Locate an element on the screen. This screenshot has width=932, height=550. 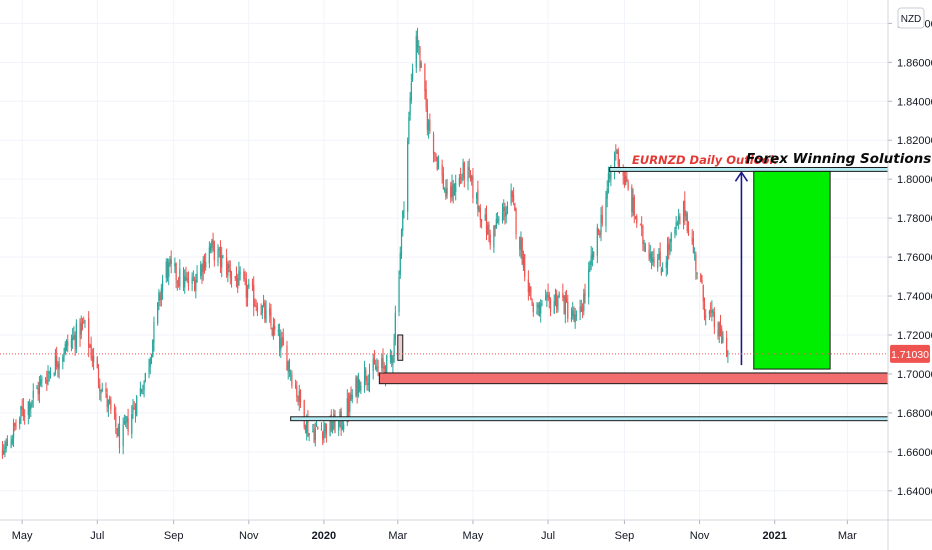
y-tick-label: 1.82000 is located at coordinates (914, 141).